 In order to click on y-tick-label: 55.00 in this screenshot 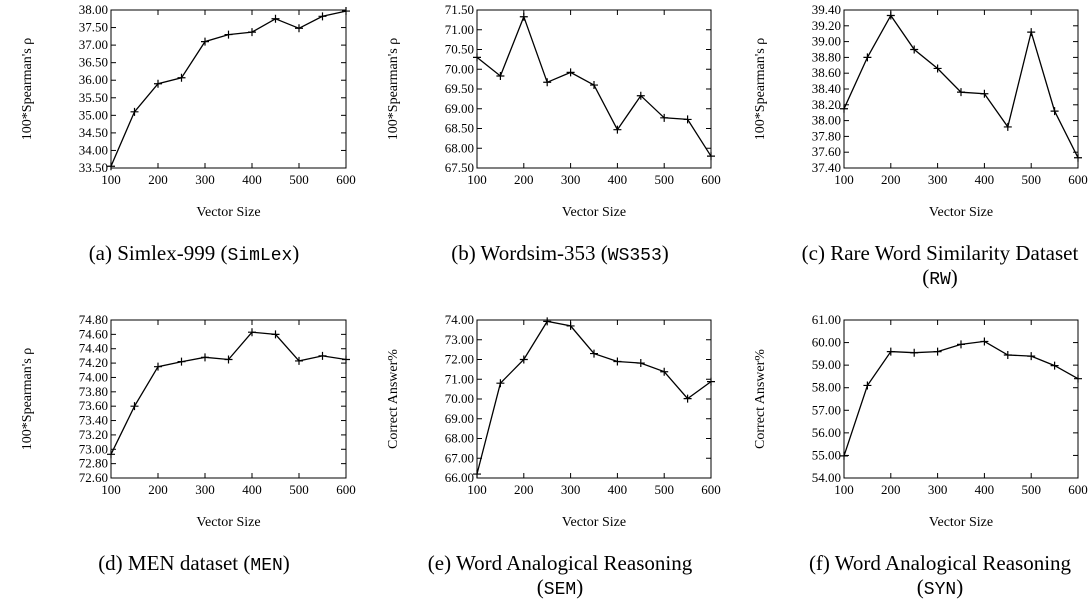, I will do `click(826, 454)`.